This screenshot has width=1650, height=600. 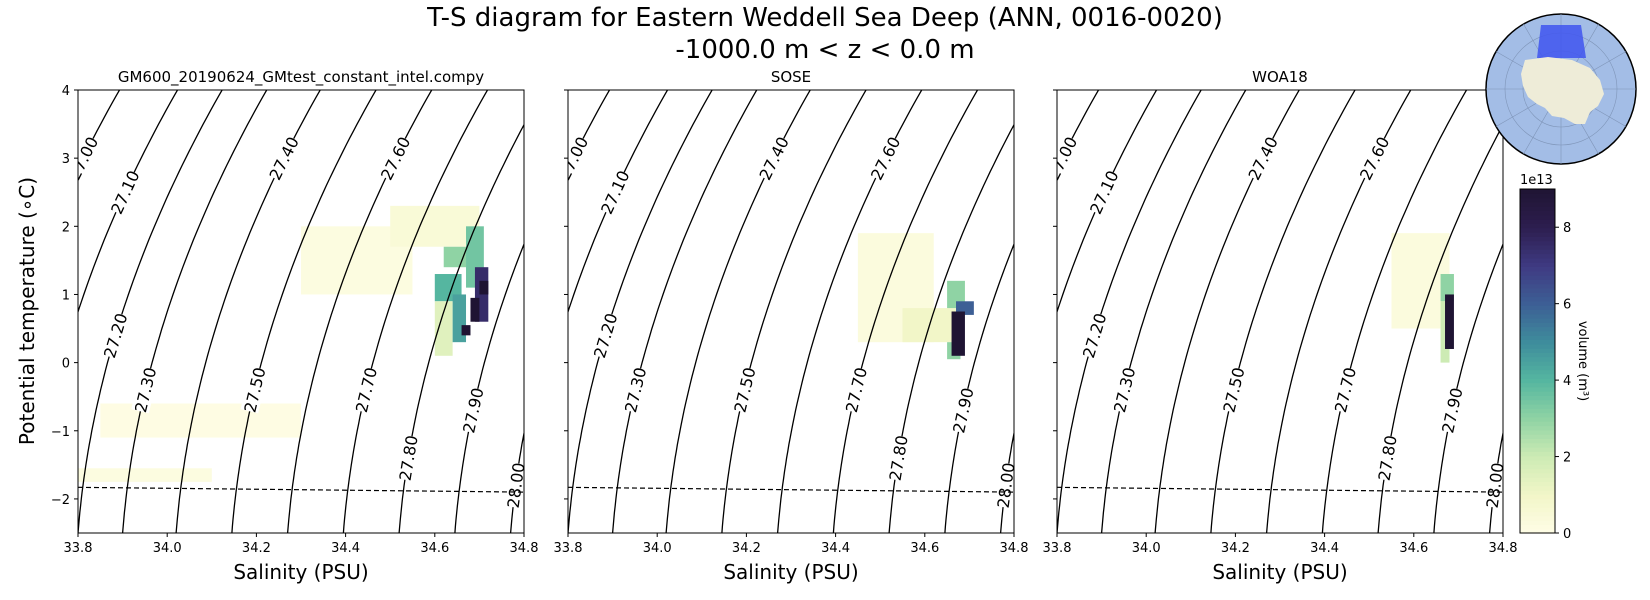 What do you see at coordinates (66, 227) in the screenshot?
I see `y-tick-label: 2` at bounding box center [66, 227].